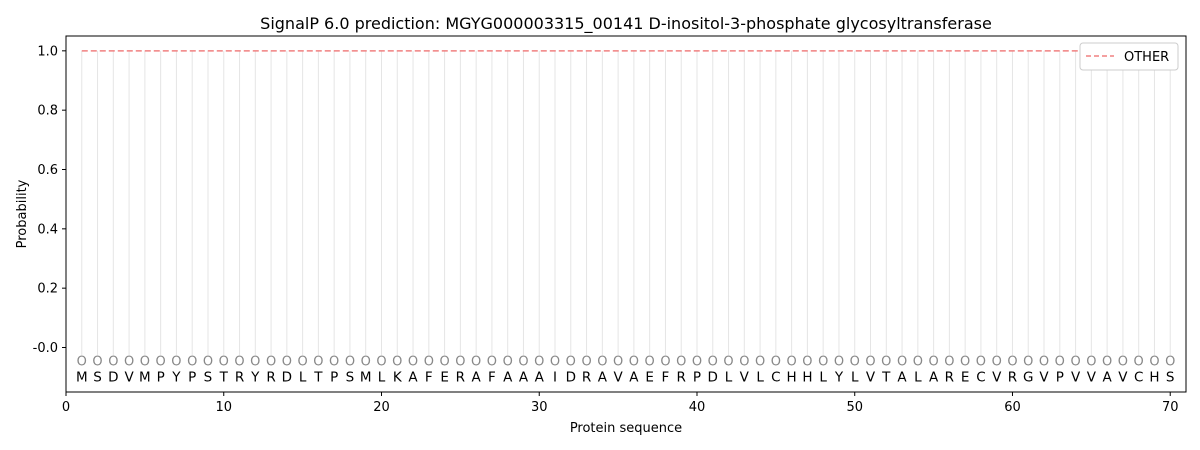 The width and height of the screenshot is (1200, 450). I want to click on residue-letter: G, so click(1028, 378).